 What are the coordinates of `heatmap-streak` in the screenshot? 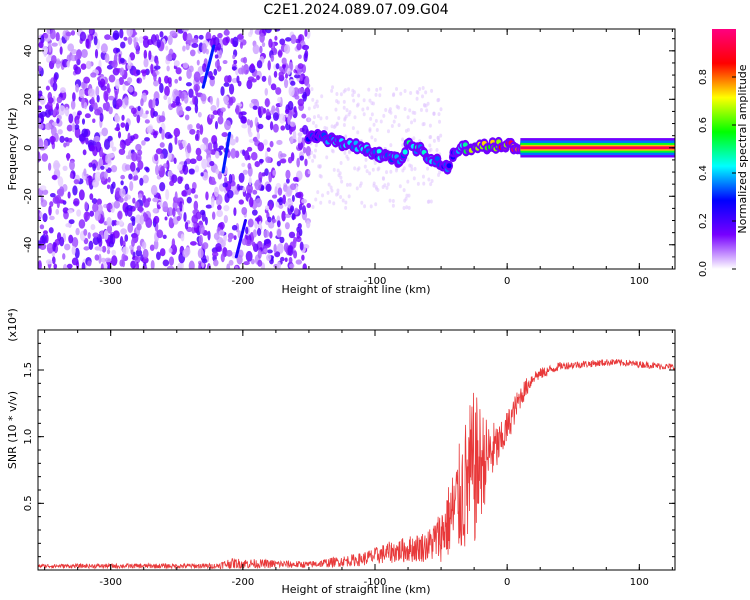 It's located at (226, 152).